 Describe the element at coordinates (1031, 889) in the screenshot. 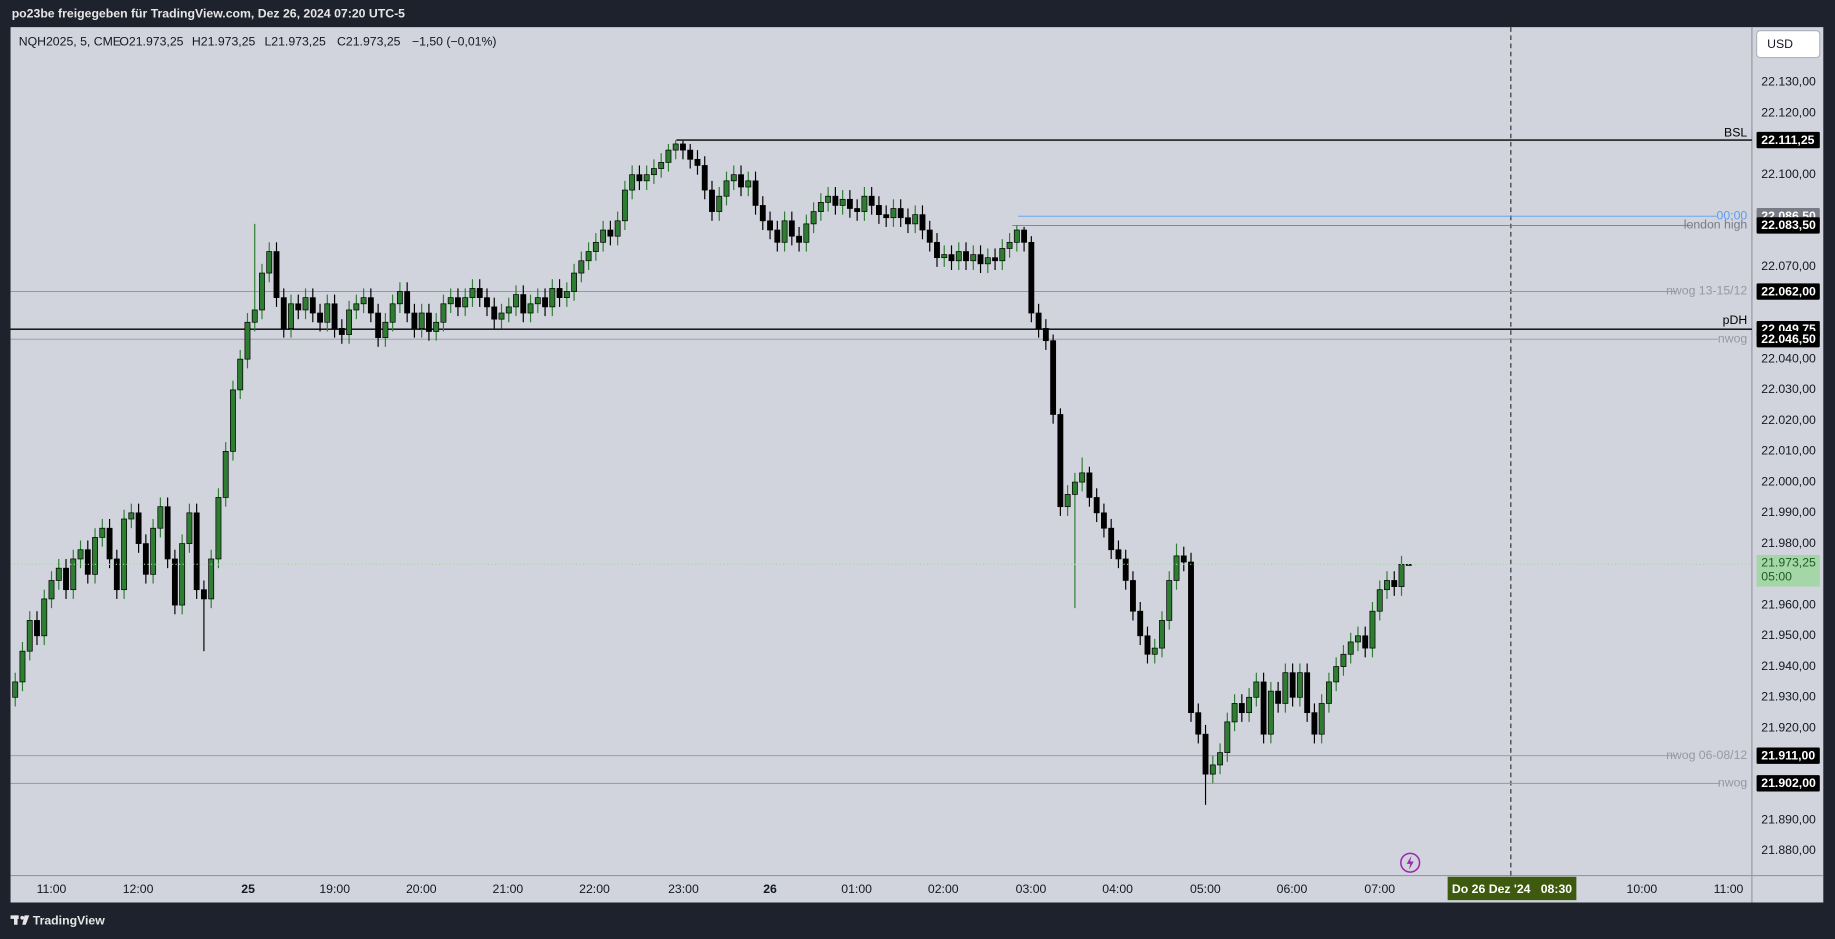

I see `x-tick-label: 03:00` at that location.